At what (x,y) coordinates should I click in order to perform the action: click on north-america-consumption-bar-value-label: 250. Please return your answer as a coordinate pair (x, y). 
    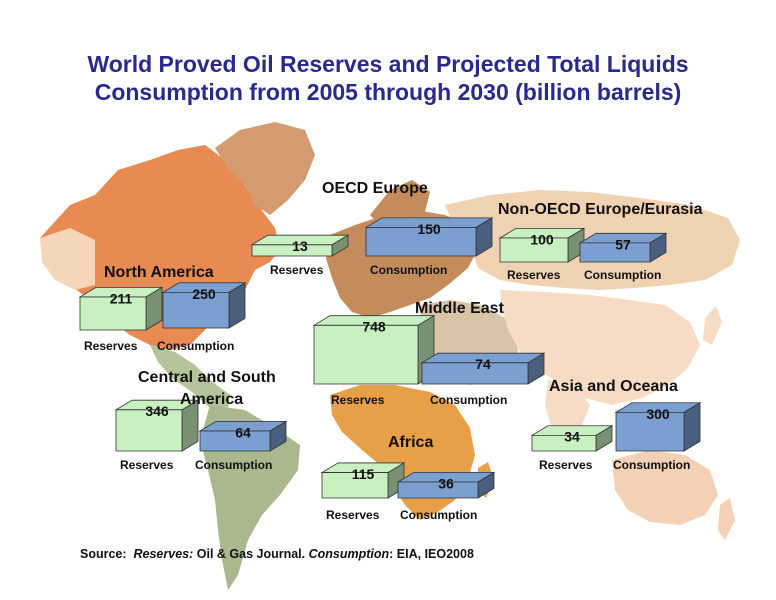
    Looking at the image, I should click on (204, 294).